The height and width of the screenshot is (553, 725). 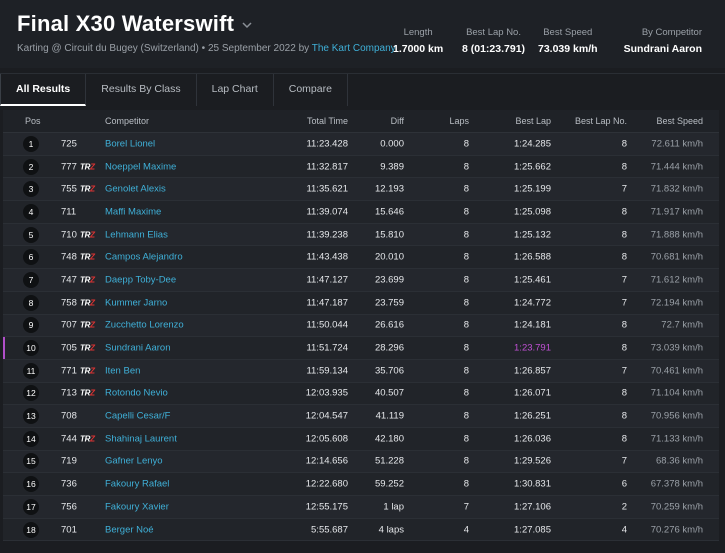 What do you see at coordinates (671, 32) in the screenshot?
I see `stat-label: By Competitor` at bounding box center [671, 32].